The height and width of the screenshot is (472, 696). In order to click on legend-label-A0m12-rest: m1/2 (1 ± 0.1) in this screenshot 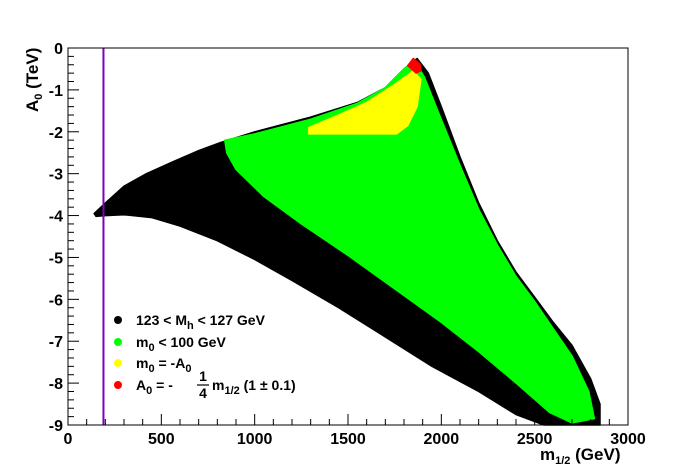, I will do `click(254, 387)`.